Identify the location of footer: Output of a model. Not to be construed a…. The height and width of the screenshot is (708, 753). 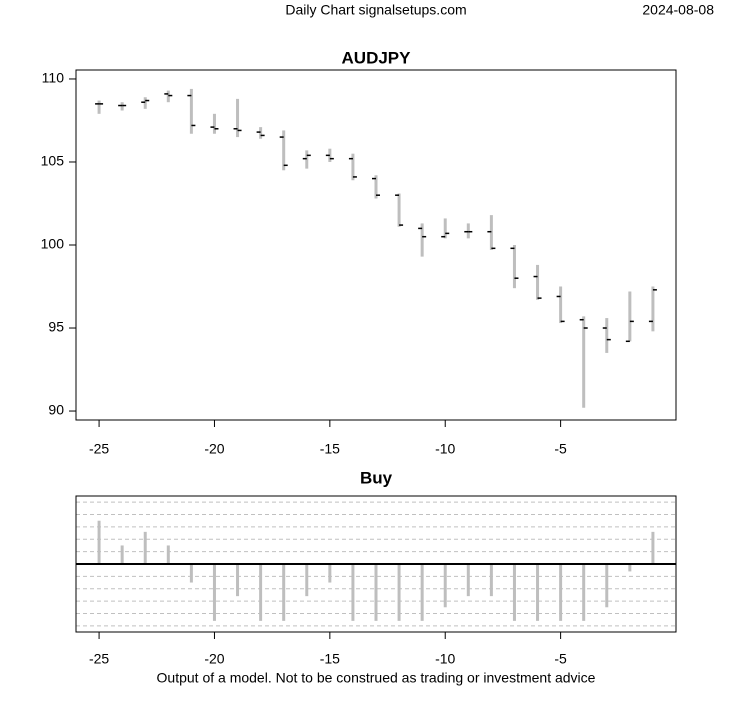
(376, 678).